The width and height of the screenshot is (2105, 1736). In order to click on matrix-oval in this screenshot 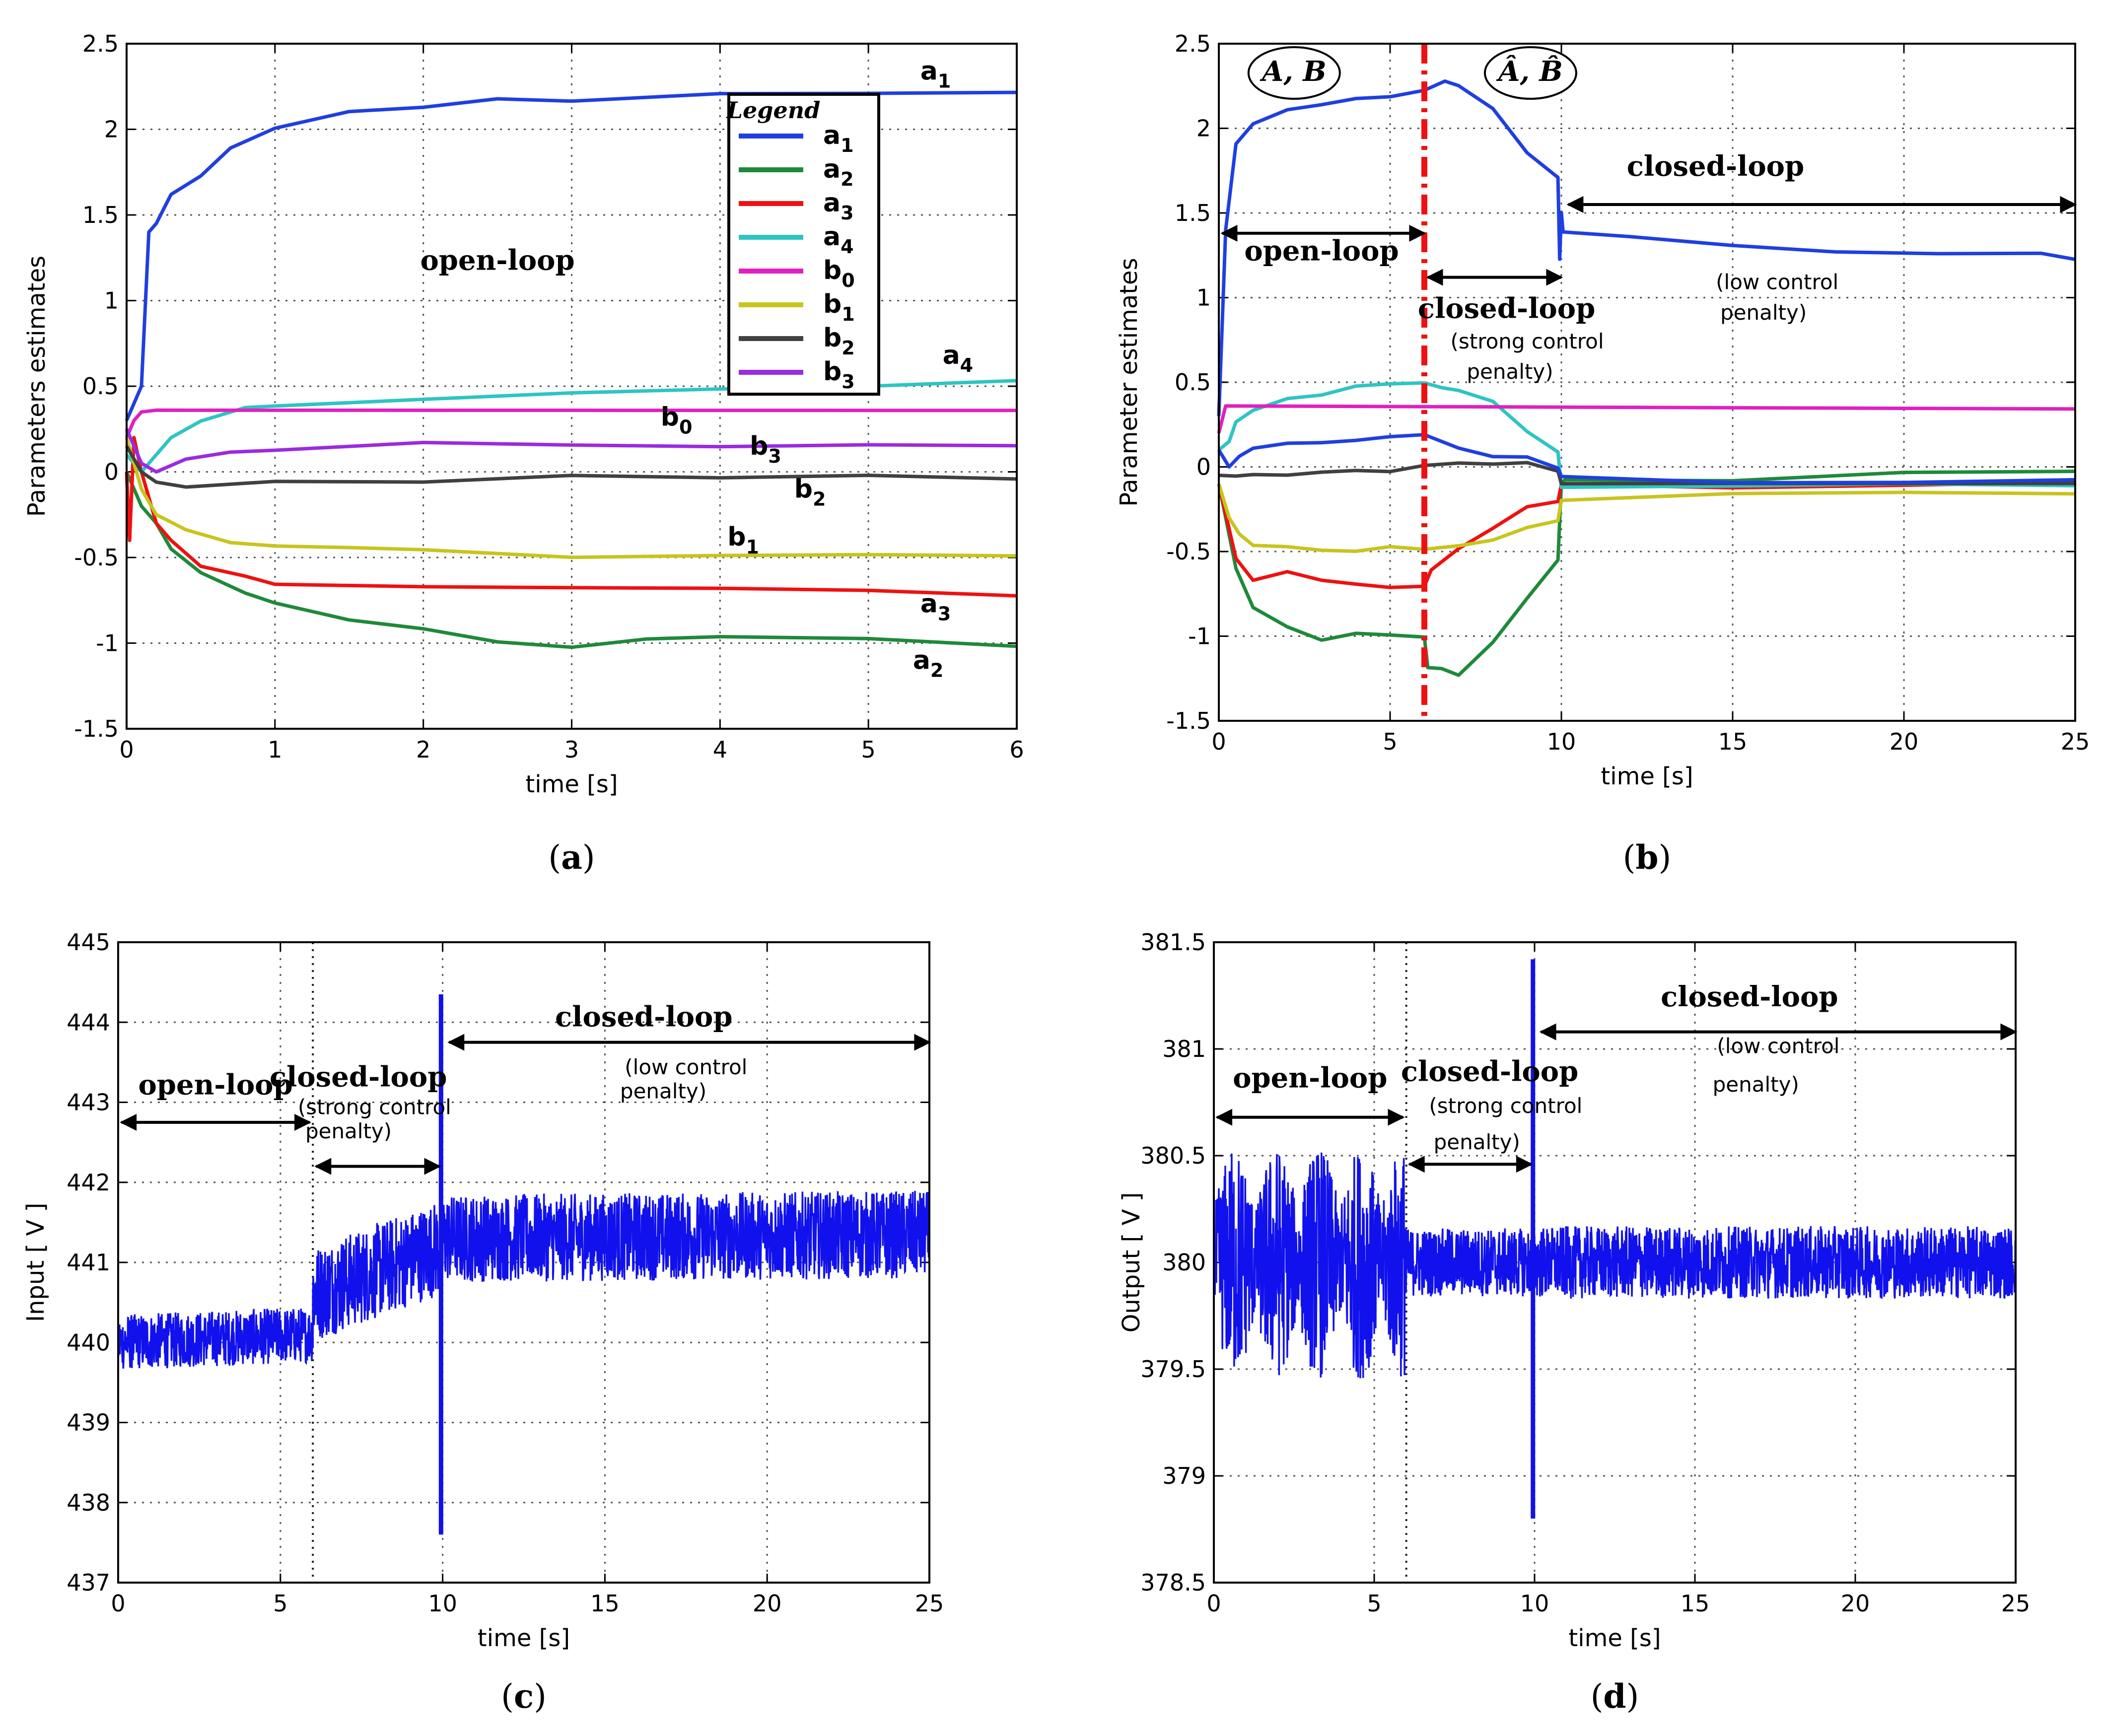, I will do `click(1294, 73)`.